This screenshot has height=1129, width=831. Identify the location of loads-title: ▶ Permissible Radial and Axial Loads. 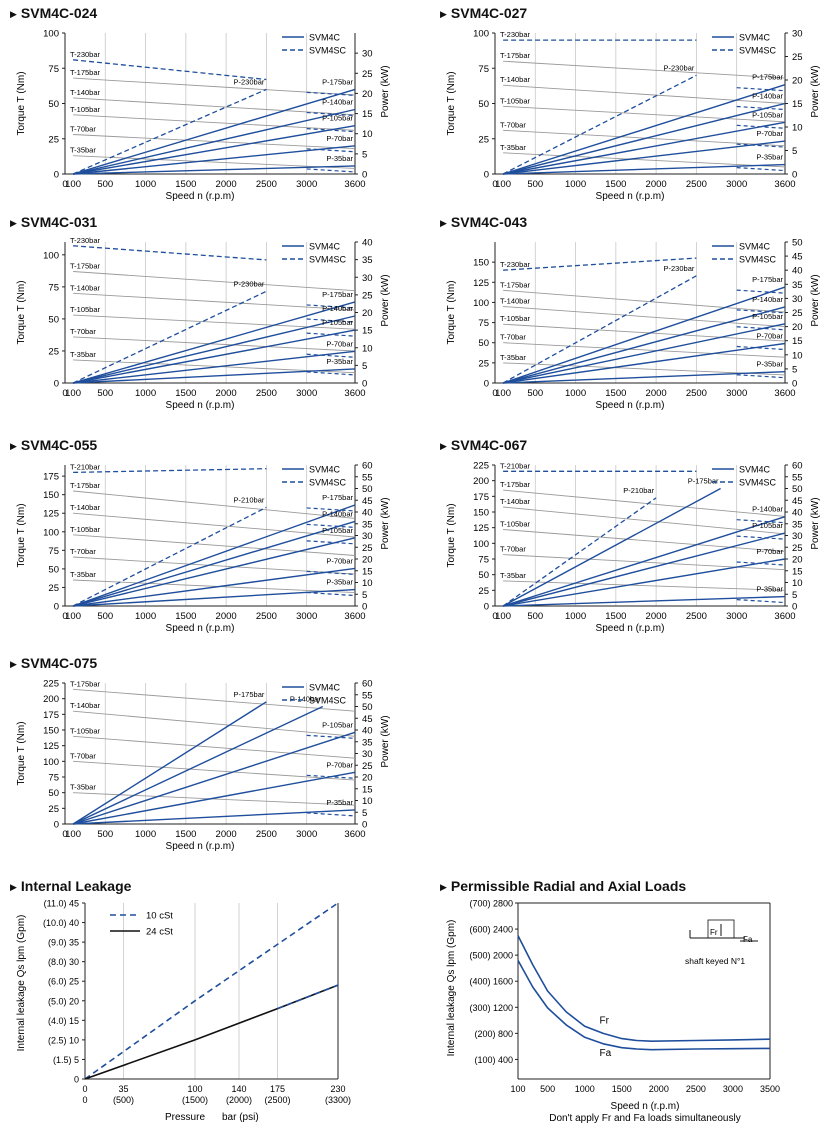
(563, 886).